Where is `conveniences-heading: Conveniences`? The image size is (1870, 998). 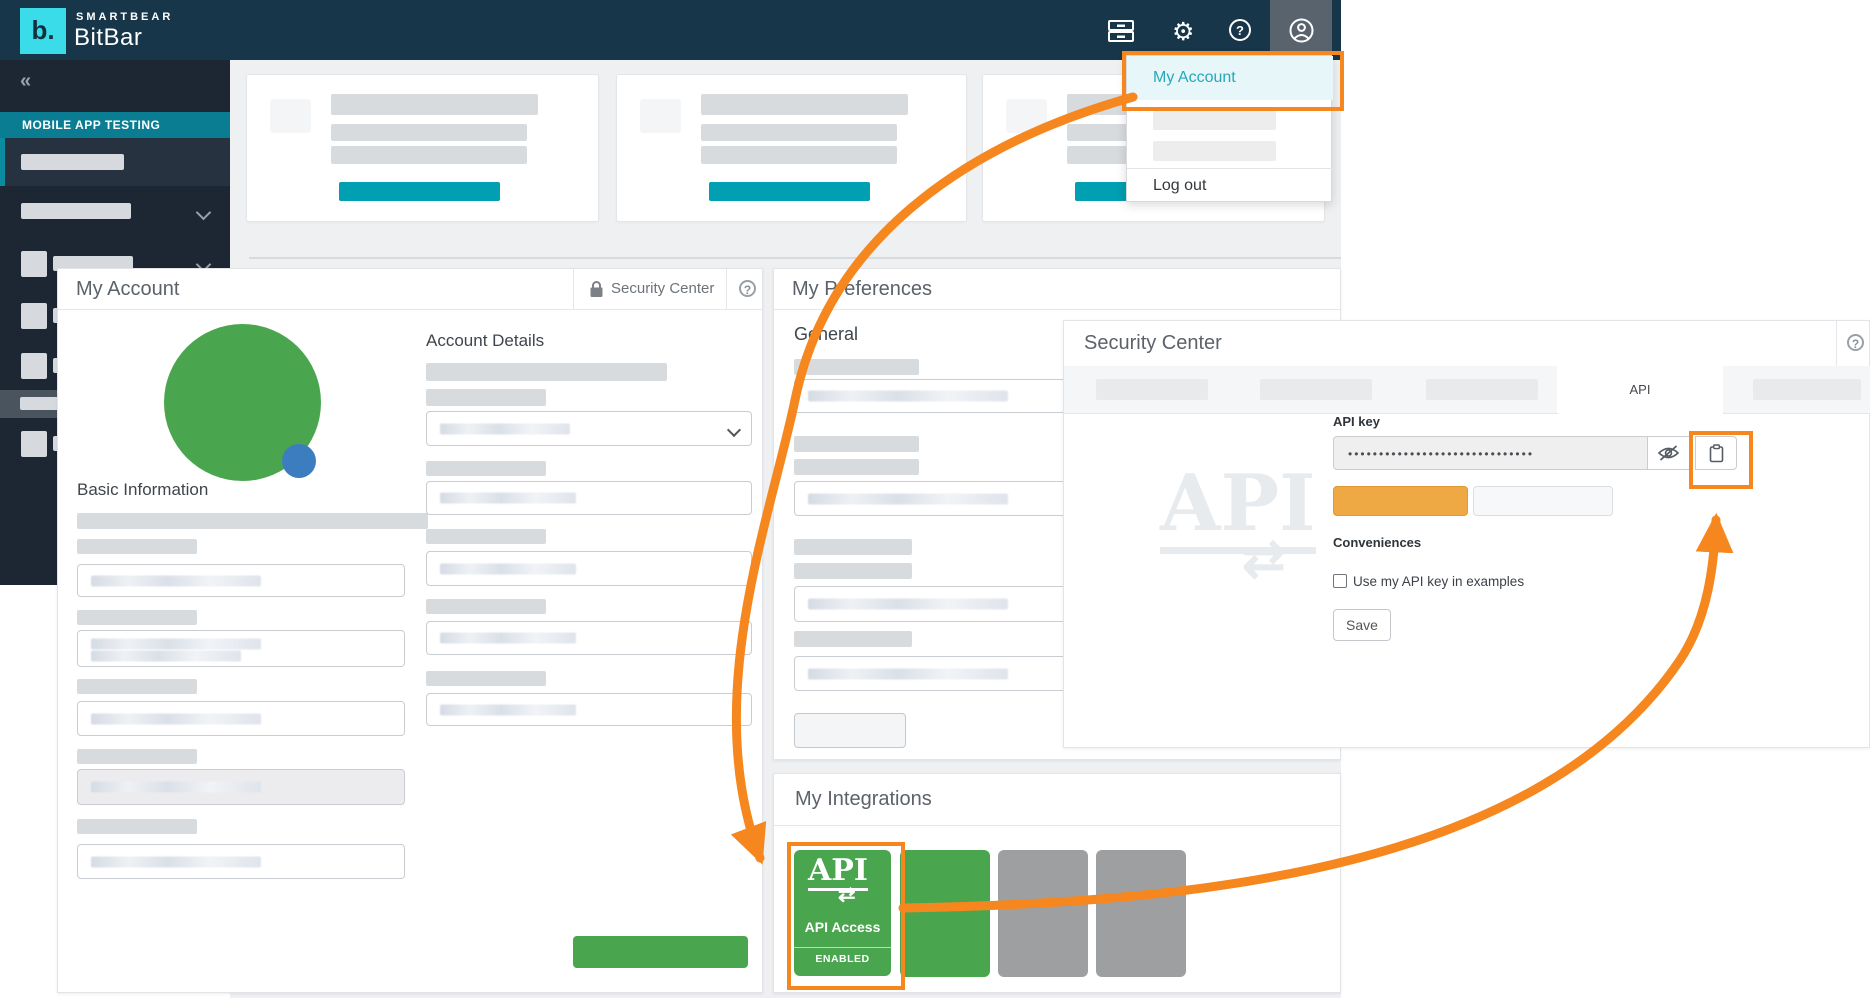 conveniences-heading: Conveniences is located at coordinates (1377, 542).